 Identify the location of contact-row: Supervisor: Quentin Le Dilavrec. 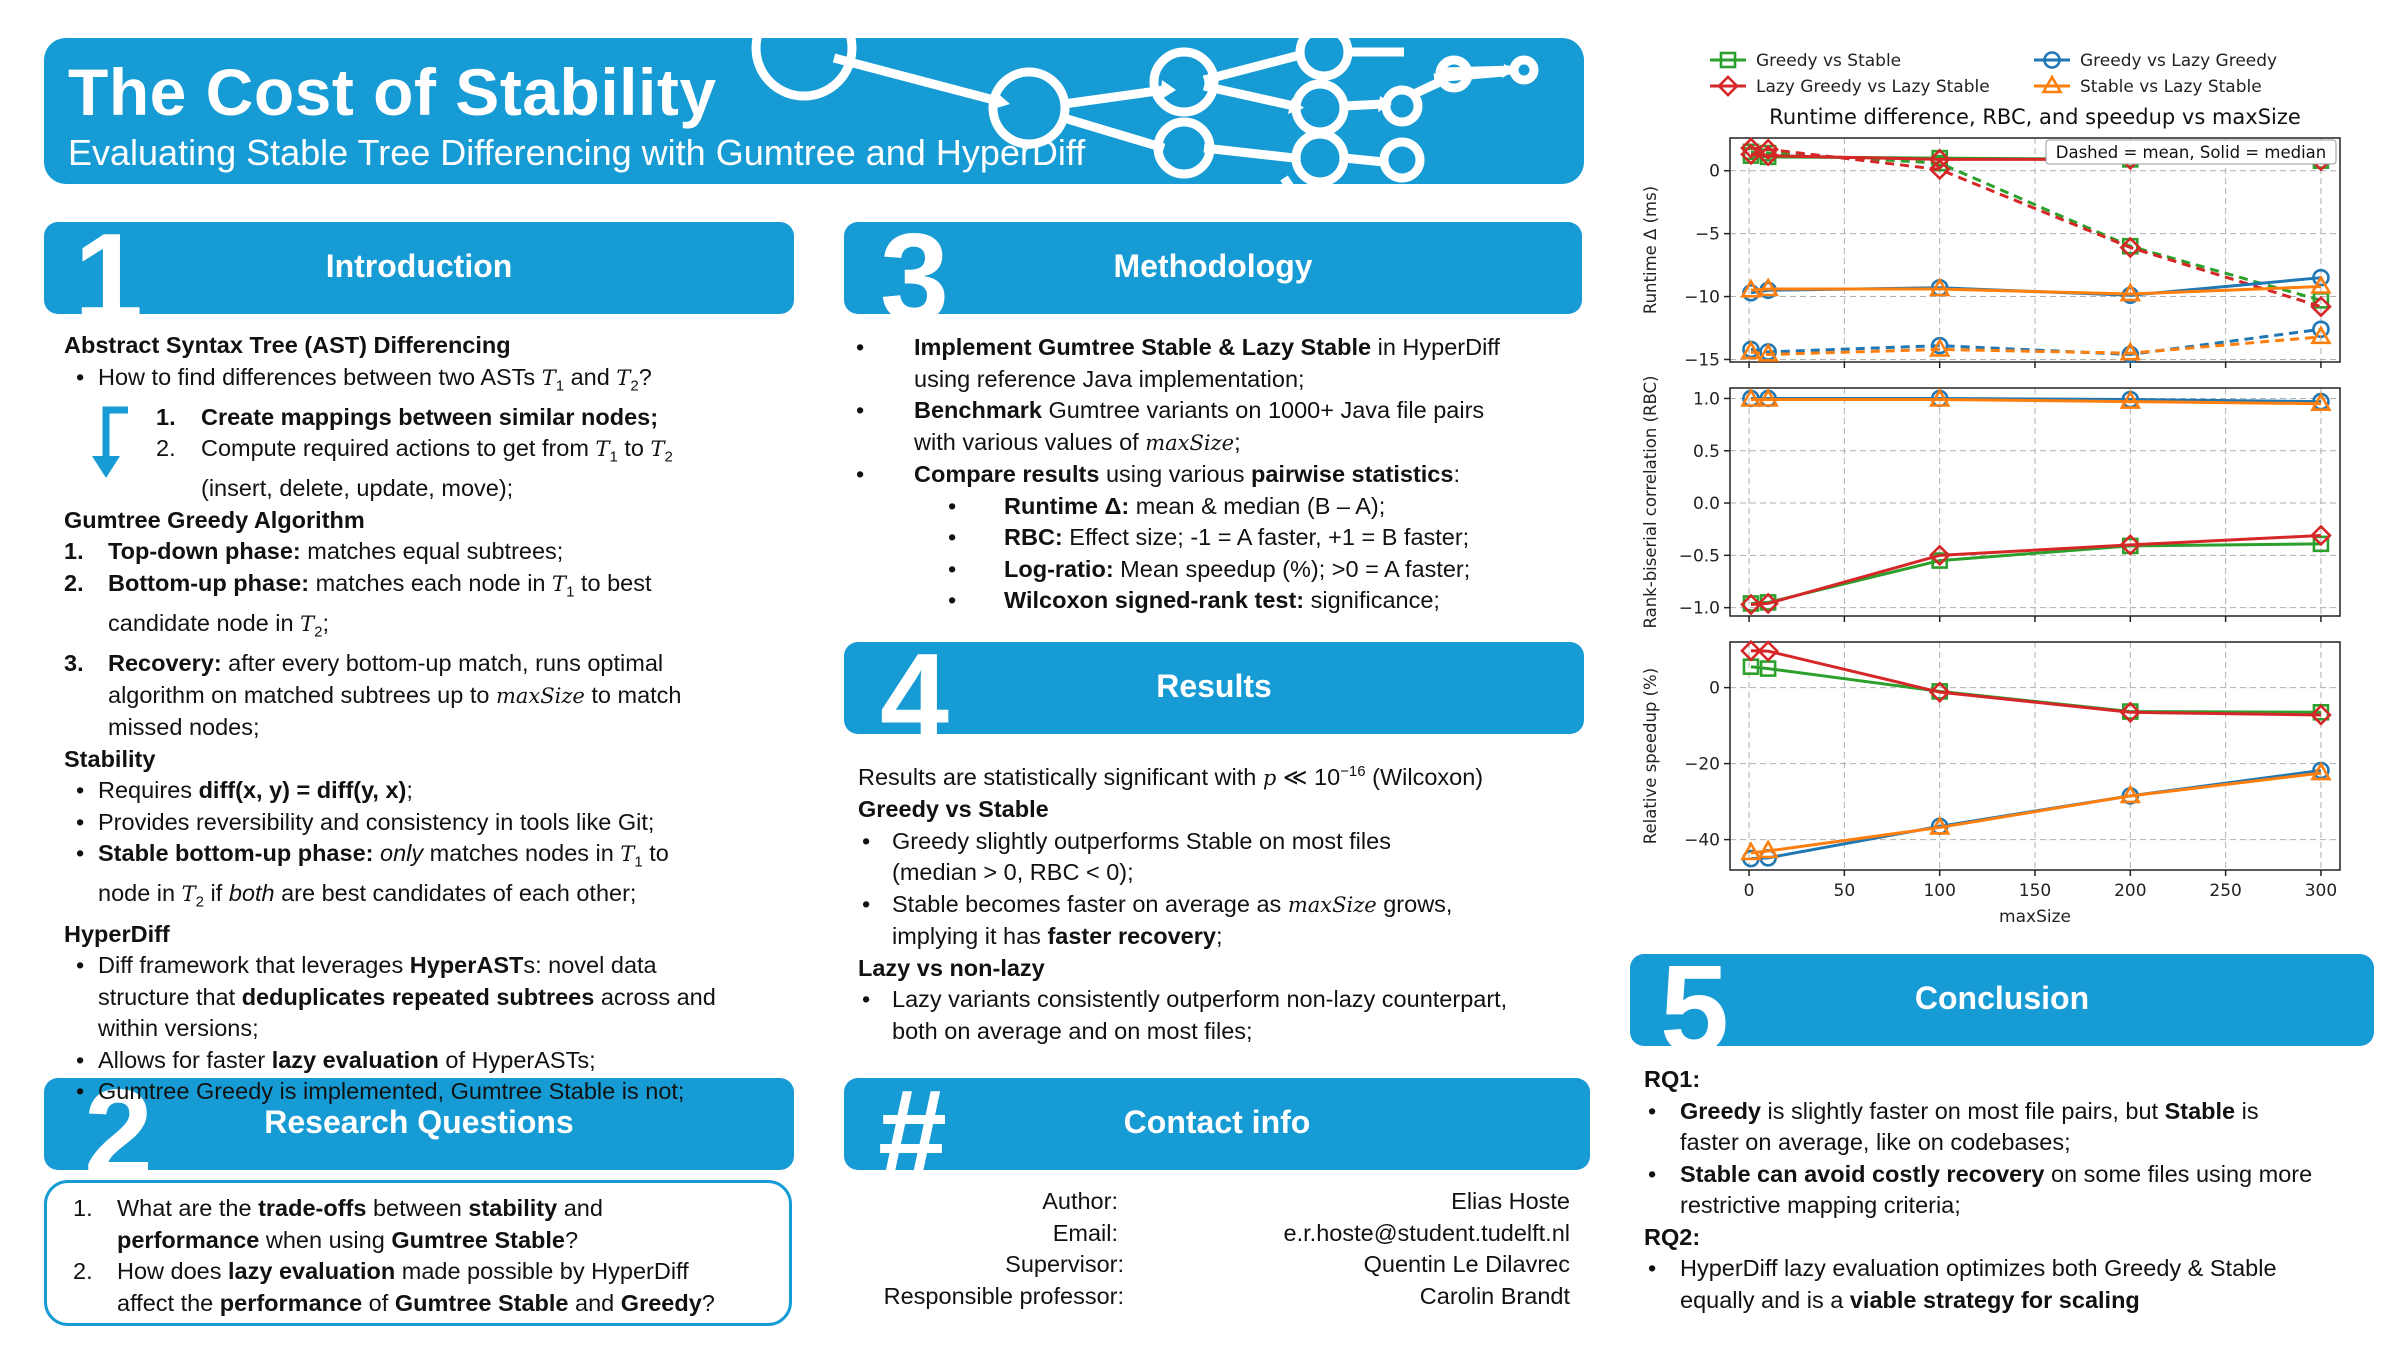
(1215, 1265).